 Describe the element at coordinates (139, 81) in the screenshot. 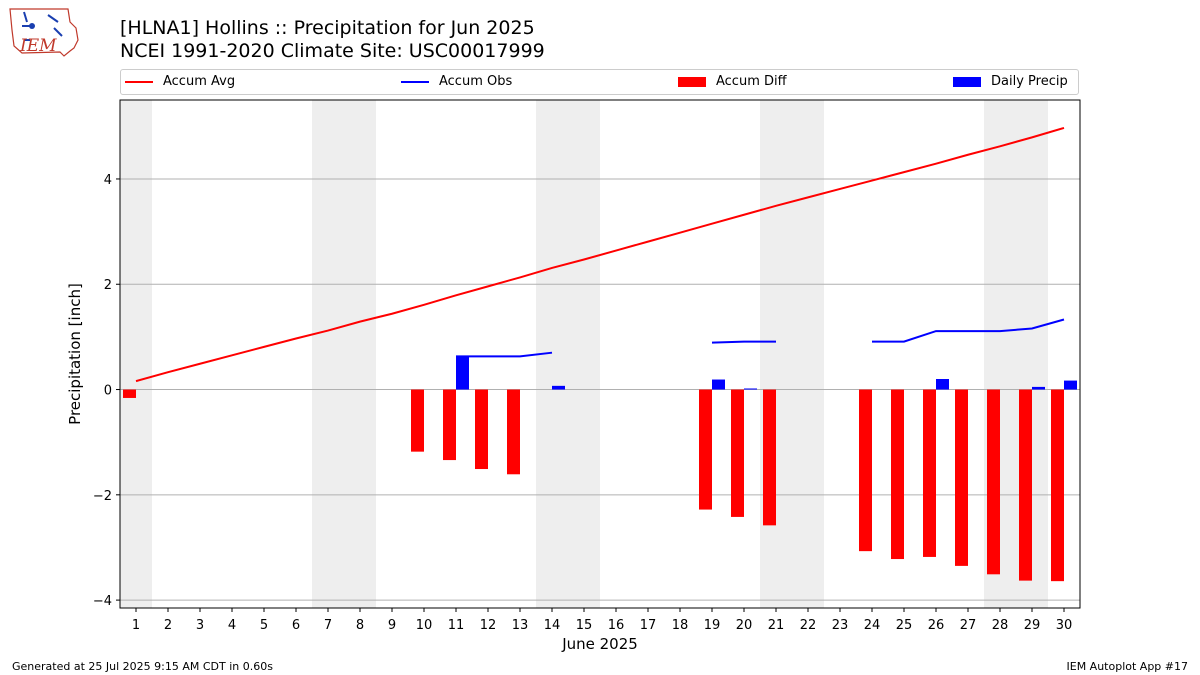

I see `legend-swatch-accum-avg` at that location.